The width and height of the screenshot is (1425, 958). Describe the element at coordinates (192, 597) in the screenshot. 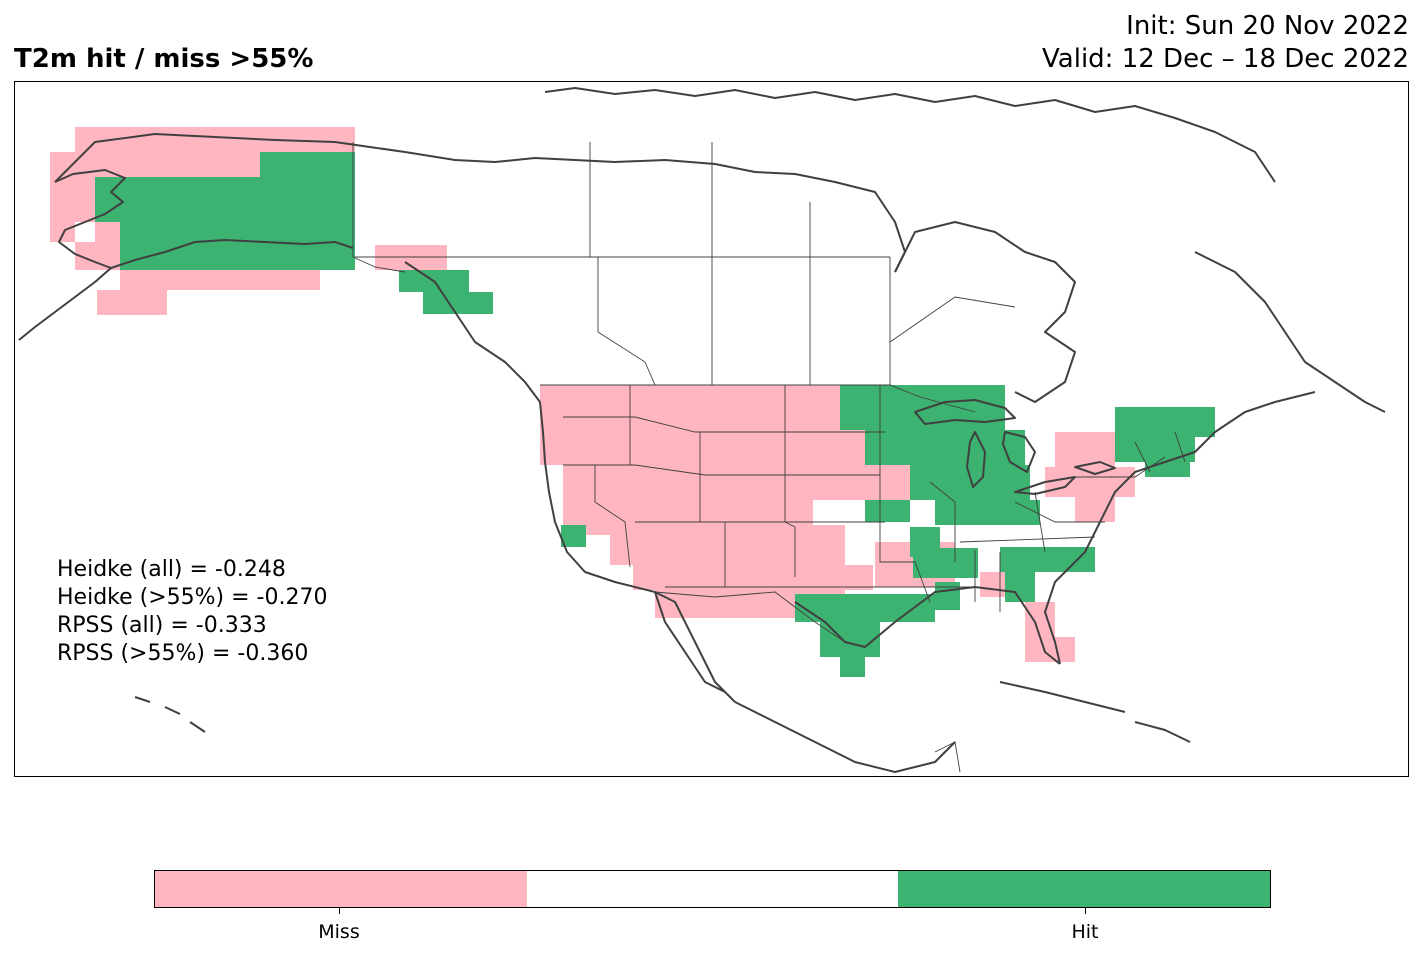

I see `heidke-55: Heidke (>55%) = -0.270` at that location.